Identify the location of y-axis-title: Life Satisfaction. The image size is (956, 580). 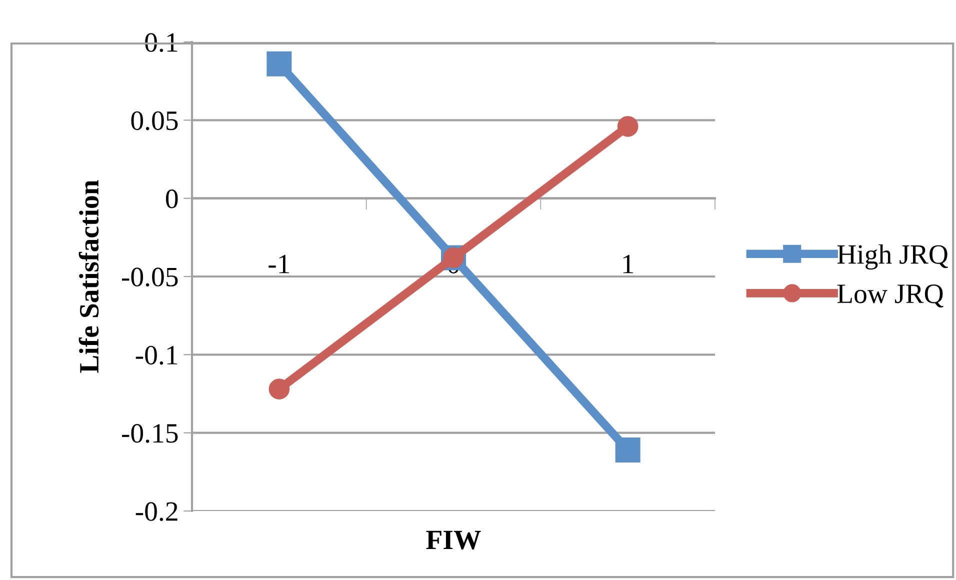
(88, 276).